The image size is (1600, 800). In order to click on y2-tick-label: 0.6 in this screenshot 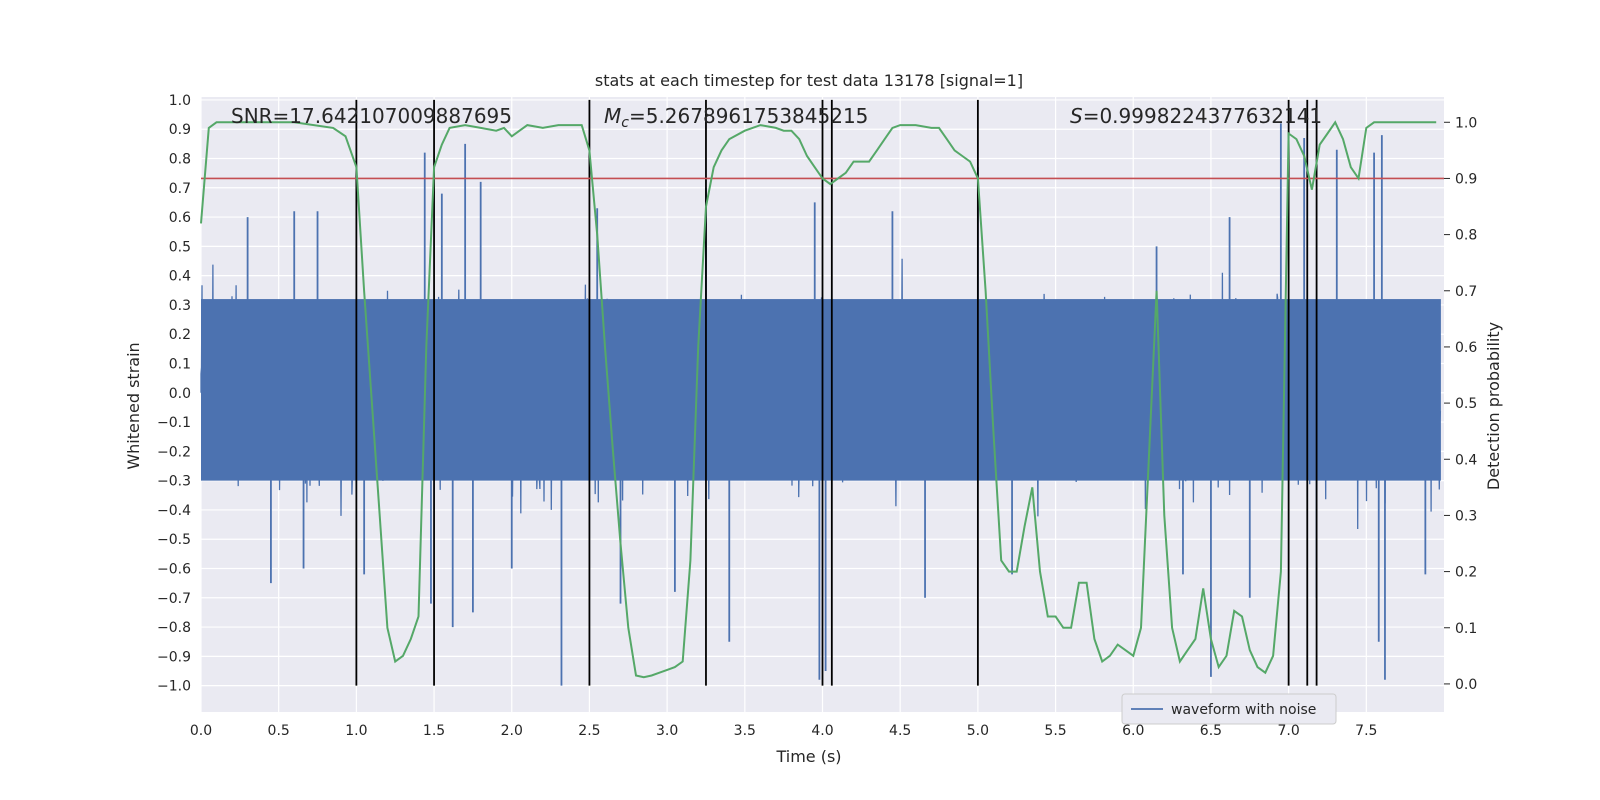, I will do `click(1466, 348)`.